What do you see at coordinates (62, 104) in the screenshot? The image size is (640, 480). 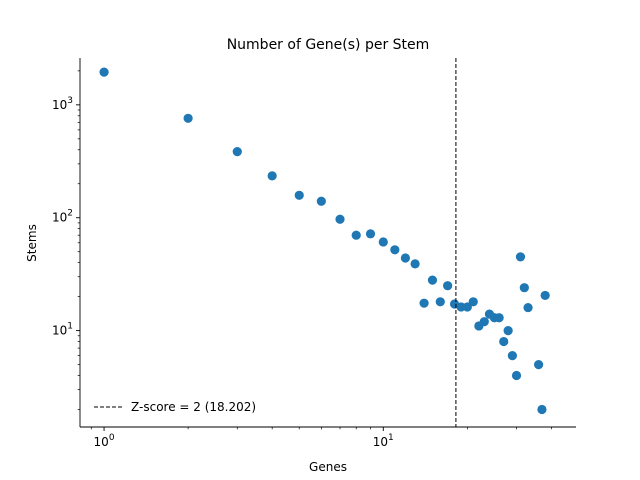 I see `y-tick-label: 10³` at bounding box center [62, 104].